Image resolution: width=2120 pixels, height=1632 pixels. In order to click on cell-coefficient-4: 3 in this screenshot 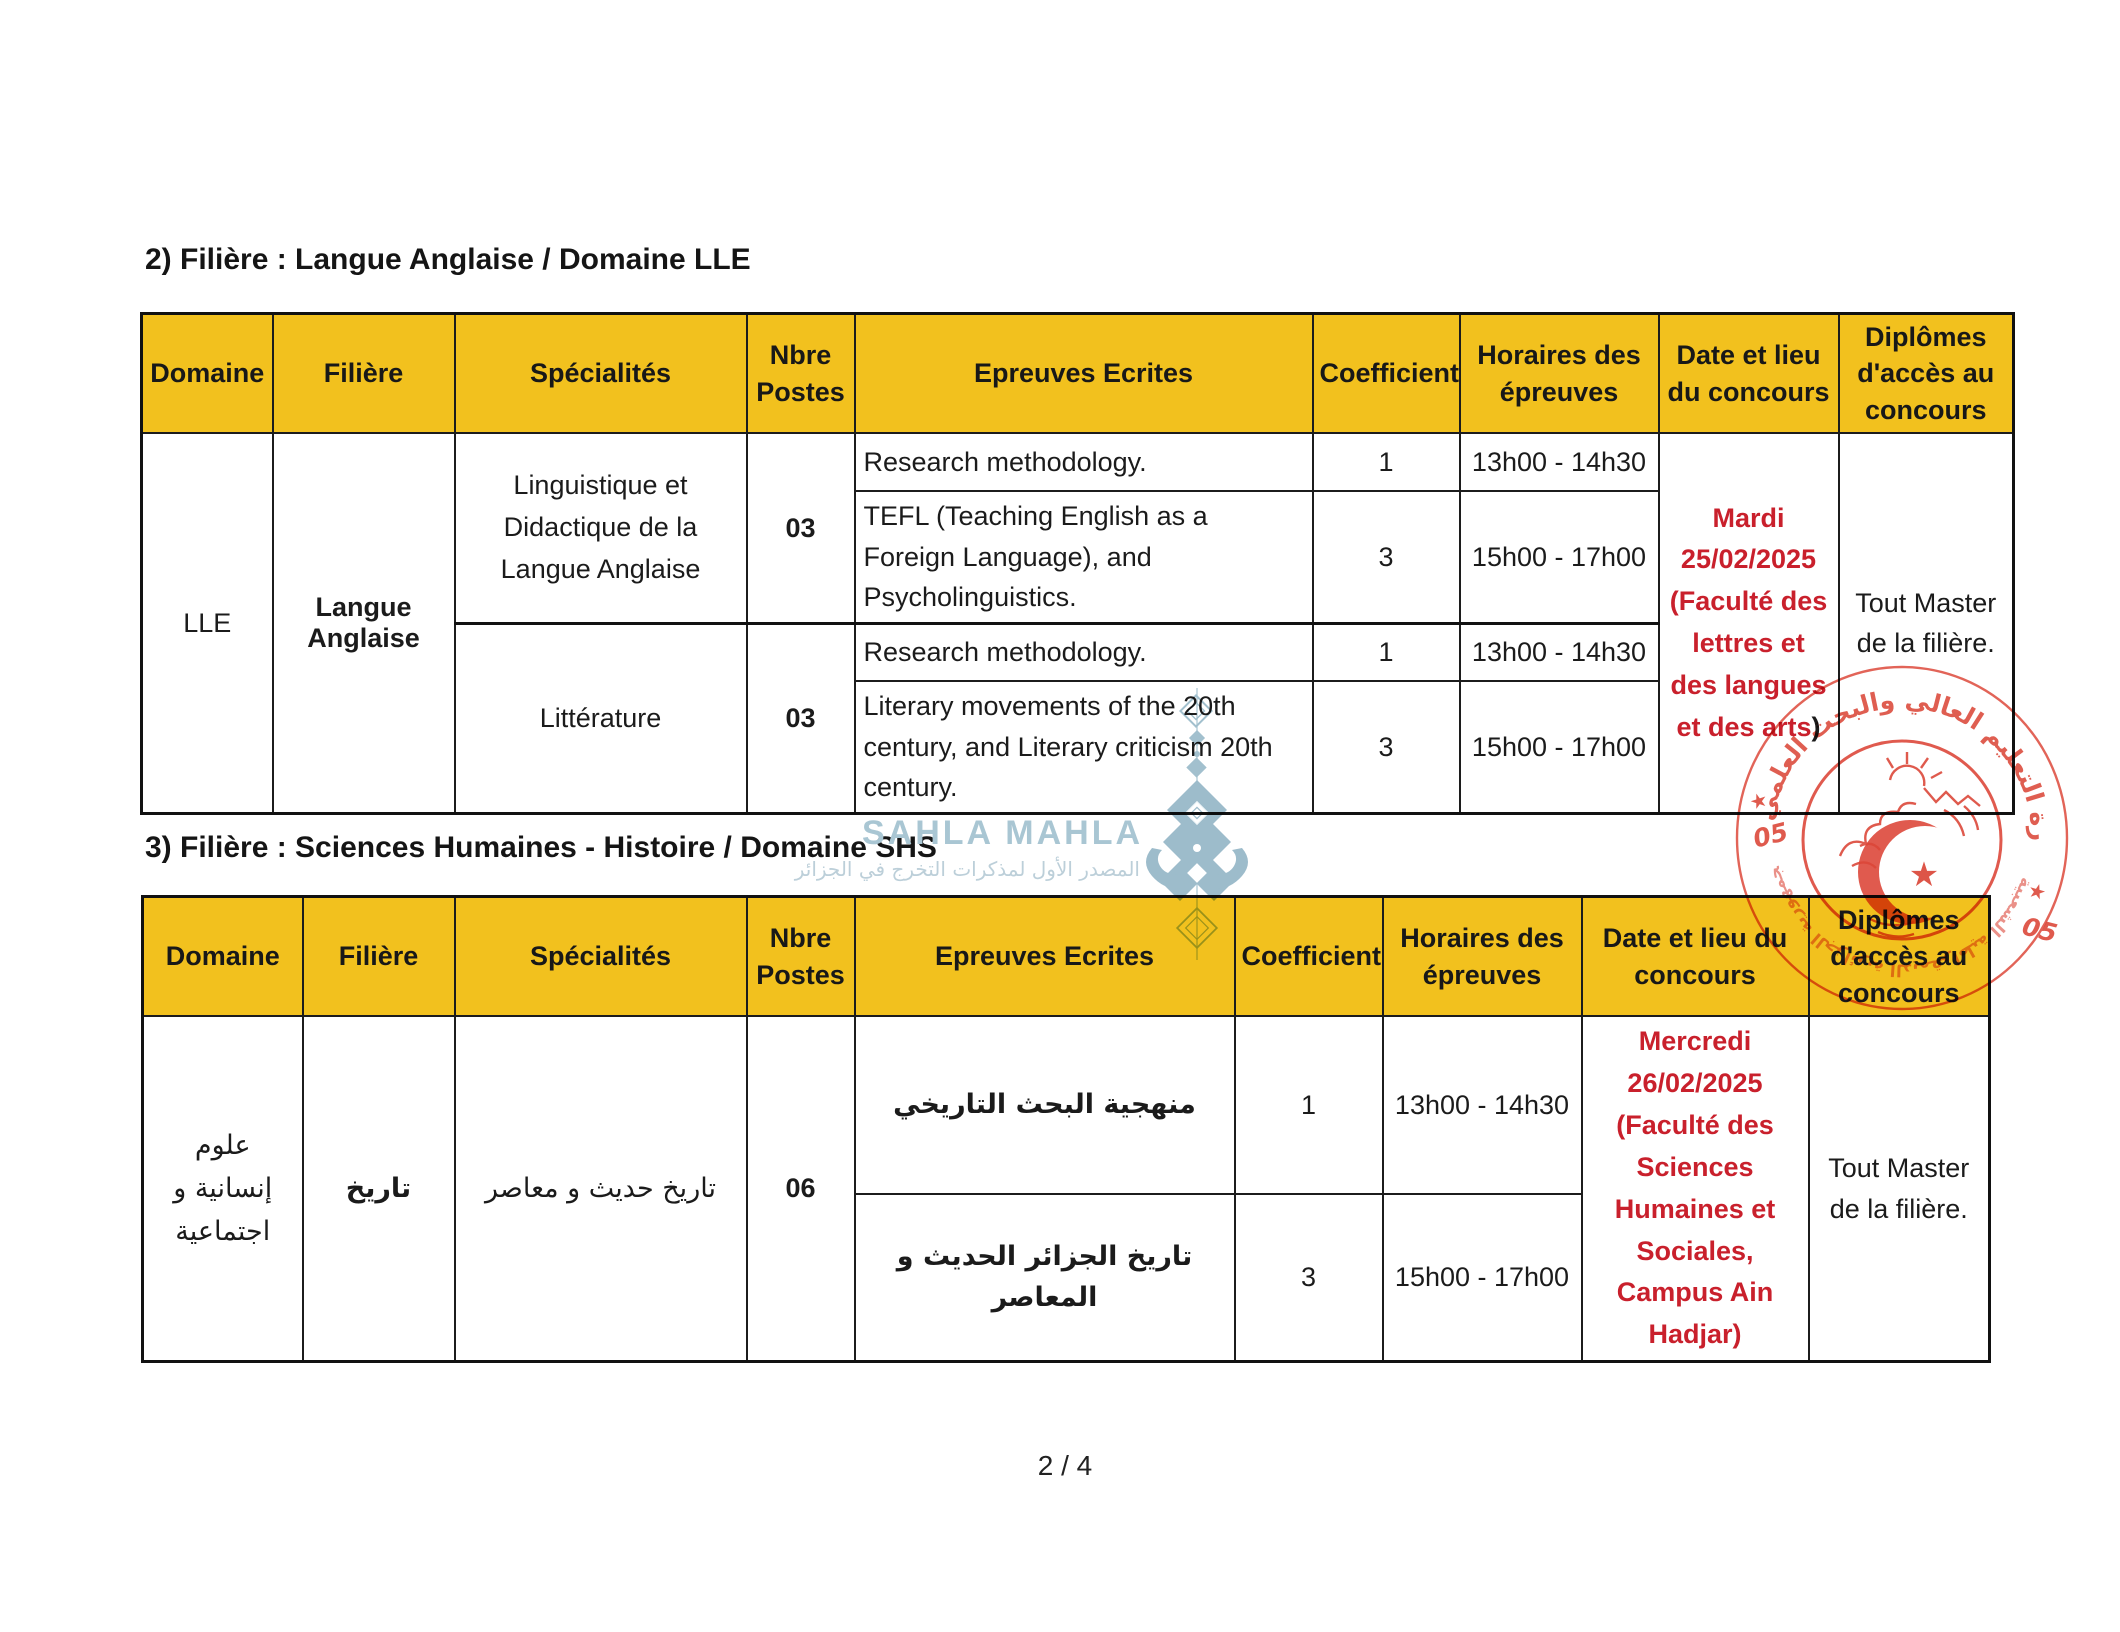, I will do `click(1386, 747)`.